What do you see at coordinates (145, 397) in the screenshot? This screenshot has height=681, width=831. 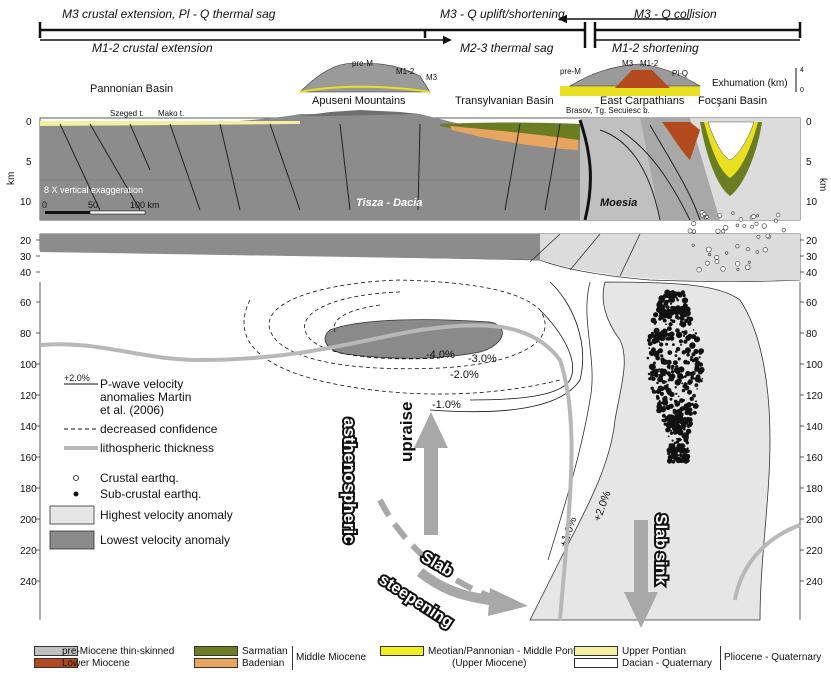 I see `svg-text: anomalies Martin` at bounding box center [145, 397].